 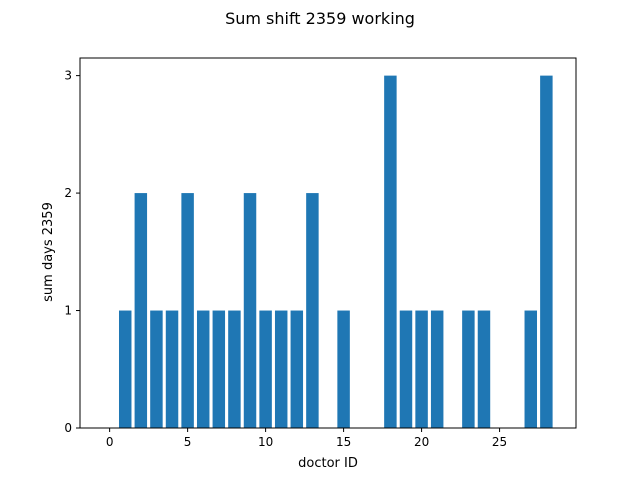 I want to click on x-tick-label: 5, so click(x=188, y=442).